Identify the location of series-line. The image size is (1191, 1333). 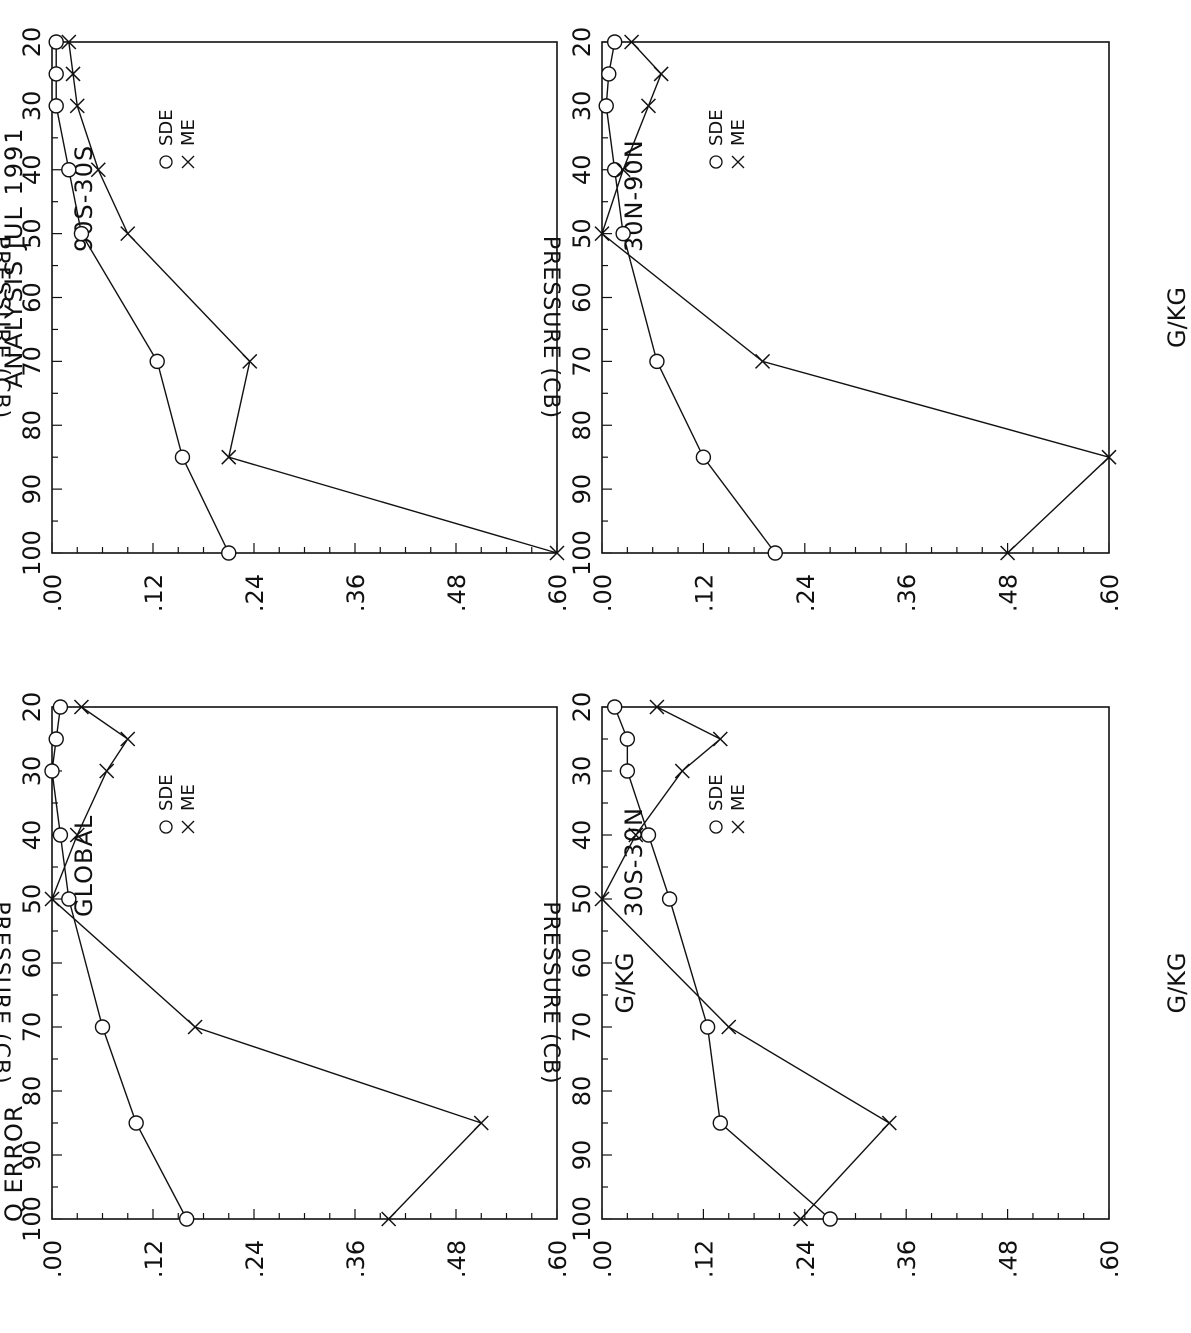
(690, 297).